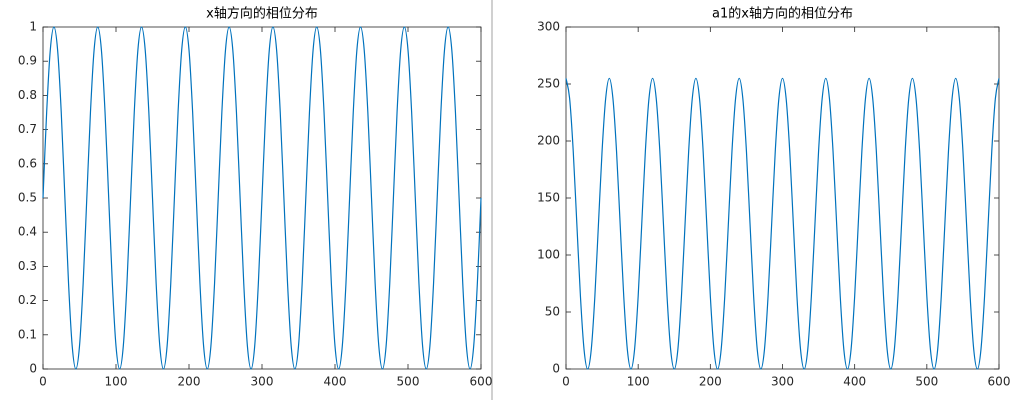 Image resolution: width=1018 pixels, height=400 pixels. Describe the element at coordinates (27, 129) in the screenshot. I see `y-tick-label: 0.7` at that location.